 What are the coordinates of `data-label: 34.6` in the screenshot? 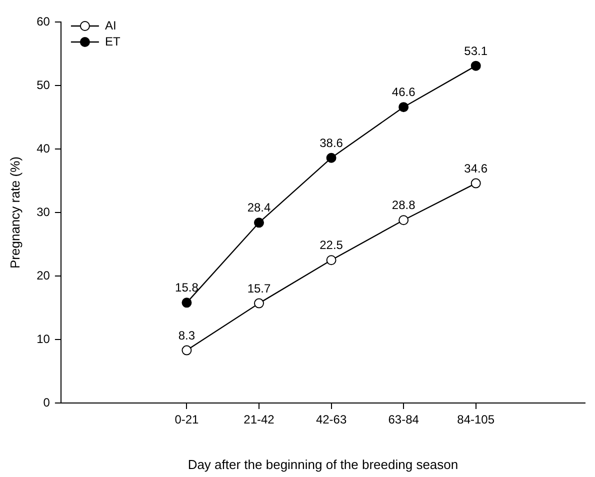 It's located at (476, 168).